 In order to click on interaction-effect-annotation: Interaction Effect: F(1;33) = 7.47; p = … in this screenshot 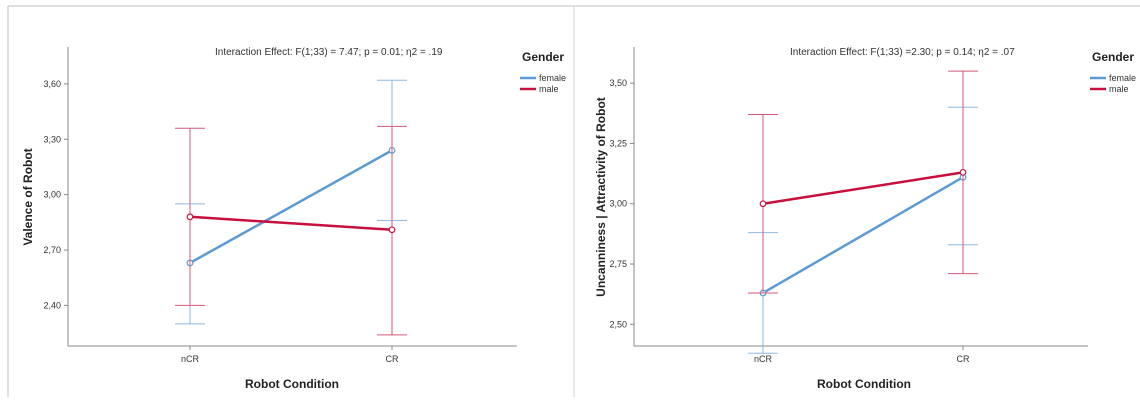, I will do `click(329, 52)`.